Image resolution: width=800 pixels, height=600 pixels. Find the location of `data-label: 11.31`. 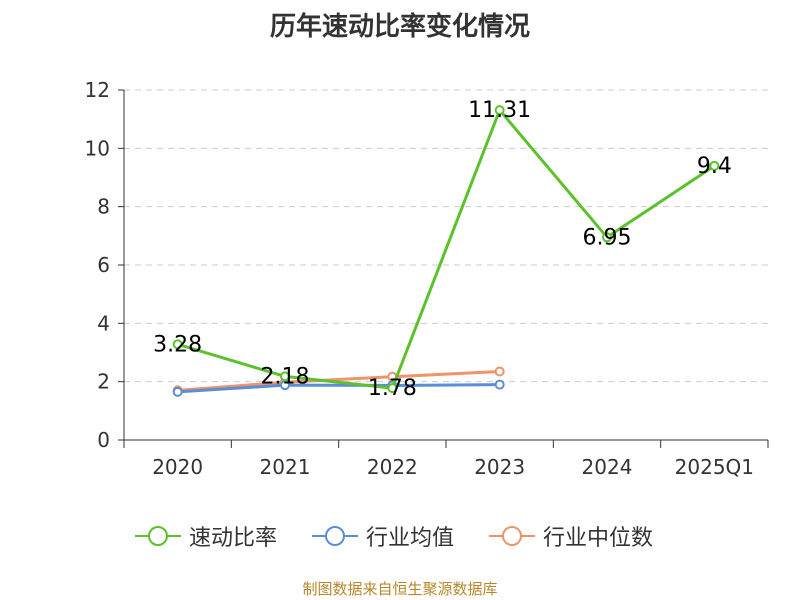

data-label: 11.31 is located at coordinates (499, 110).